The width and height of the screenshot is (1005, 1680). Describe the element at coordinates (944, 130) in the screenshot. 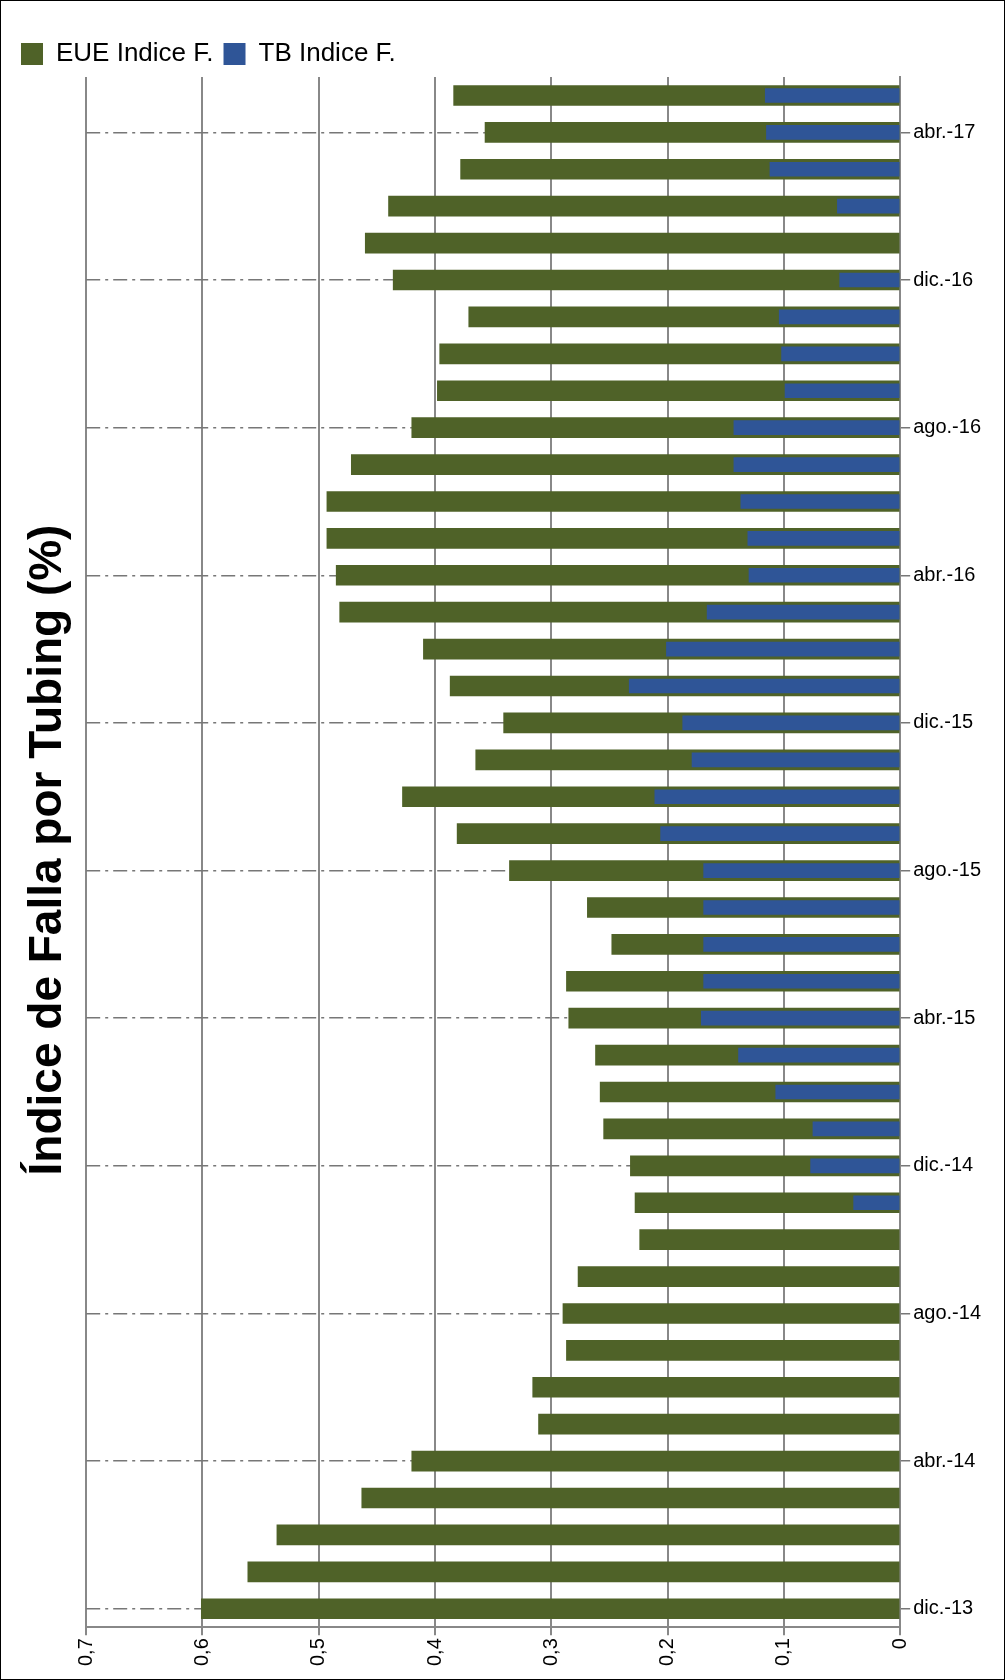

I see `y-tick-label: abr.-17` at that location.